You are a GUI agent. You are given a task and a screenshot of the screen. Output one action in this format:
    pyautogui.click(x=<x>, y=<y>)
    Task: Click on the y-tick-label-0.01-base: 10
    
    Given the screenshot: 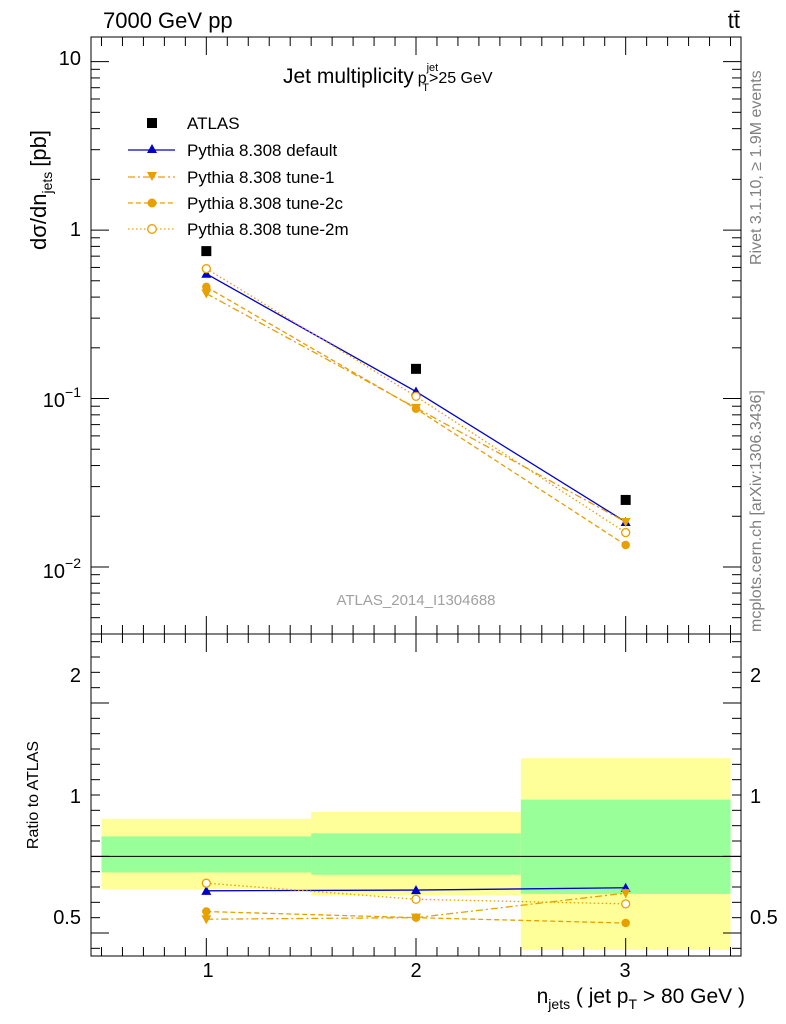 What is the action you would take?
    pyautogui.click(x=54, y=572)
    